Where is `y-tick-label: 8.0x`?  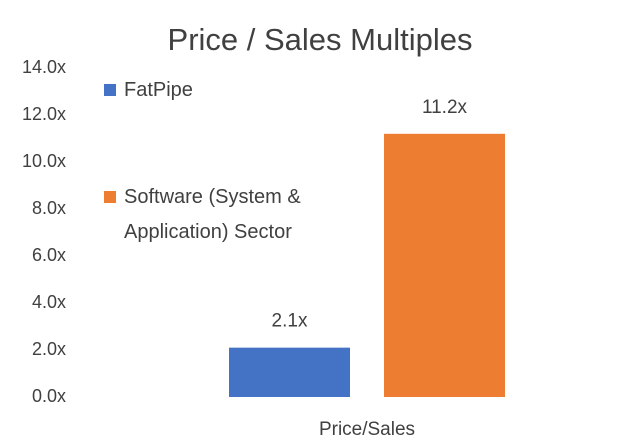
y-tick-label: 8.0x is located at coordinates (49, 208).